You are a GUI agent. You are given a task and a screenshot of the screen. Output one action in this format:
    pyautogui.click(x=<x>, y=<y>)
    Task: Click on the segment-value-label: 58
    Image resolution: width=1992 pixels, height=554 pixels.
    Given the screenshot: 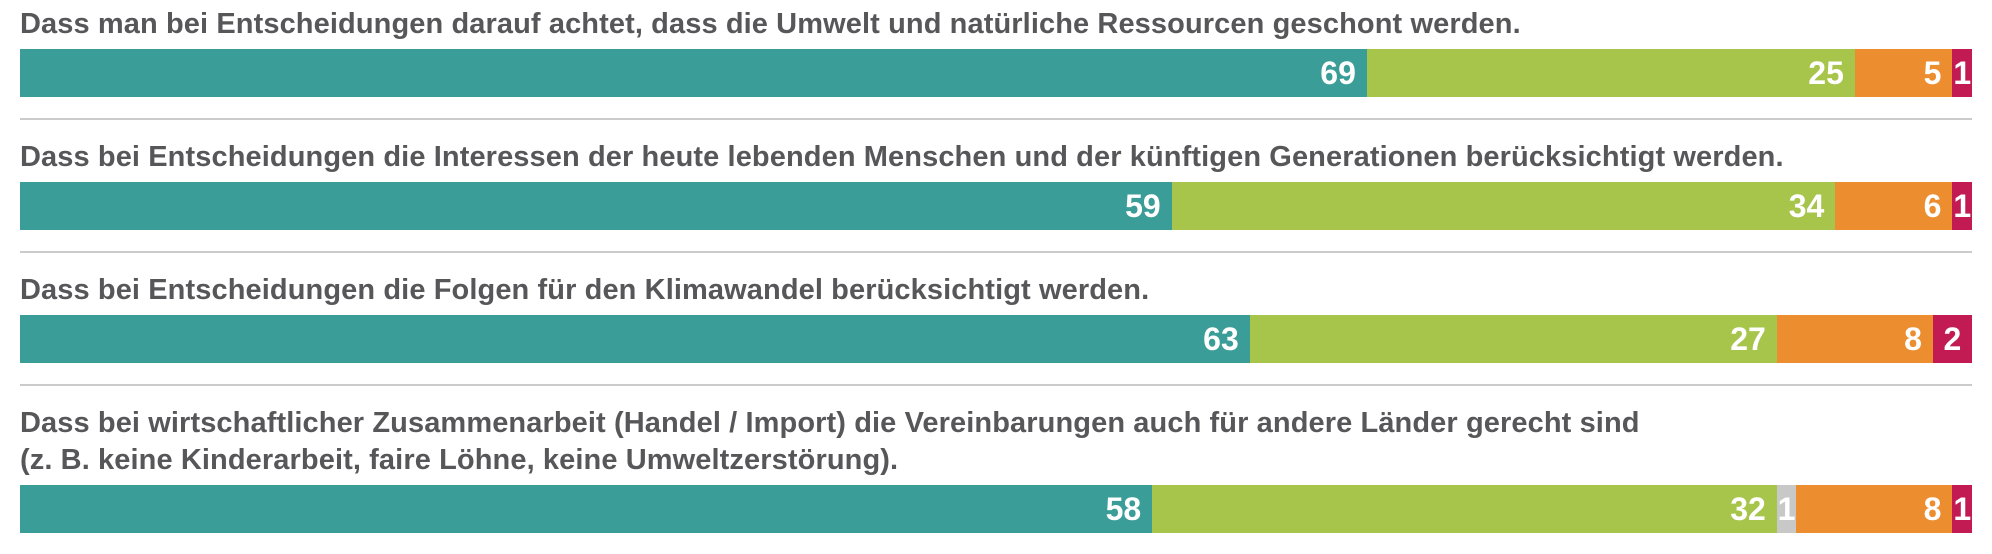 What is the action you would take?
    pyautogui.click(x=1123, y=509)
    